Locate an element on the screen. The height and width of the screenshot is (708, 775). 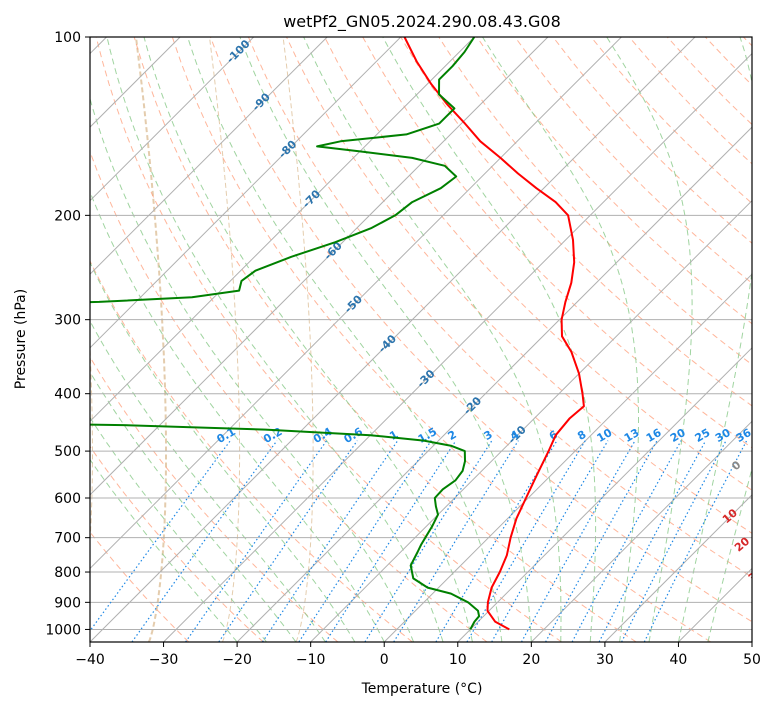
x-tick-label: 50 is located at coordinates (752, 660).